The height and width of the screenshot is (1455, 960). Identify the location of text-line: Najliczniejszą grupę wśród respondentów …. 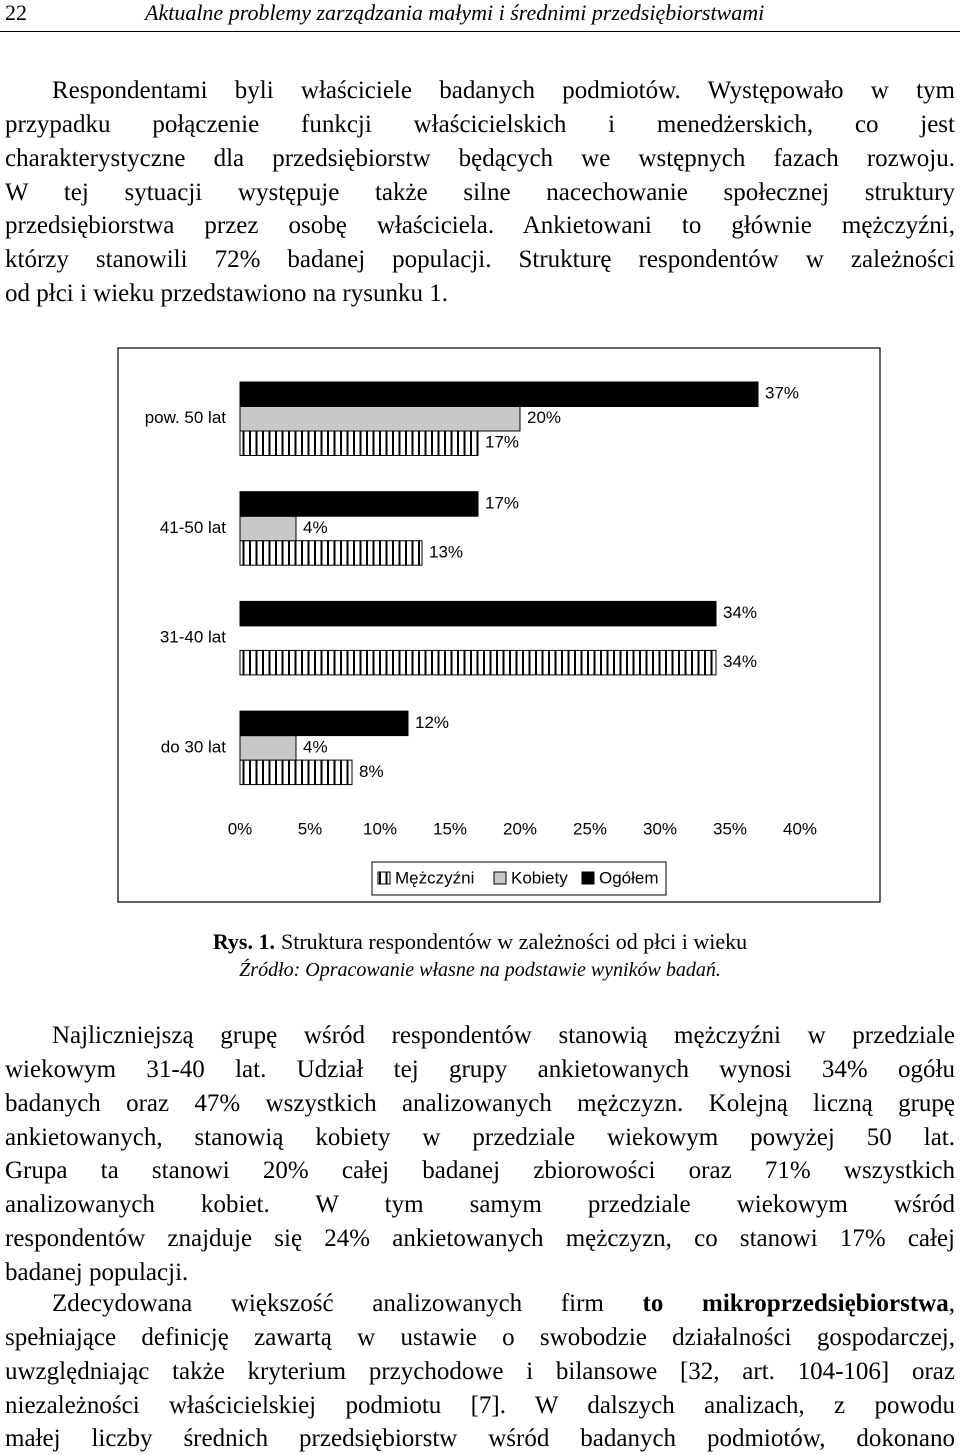
(503, 1035).